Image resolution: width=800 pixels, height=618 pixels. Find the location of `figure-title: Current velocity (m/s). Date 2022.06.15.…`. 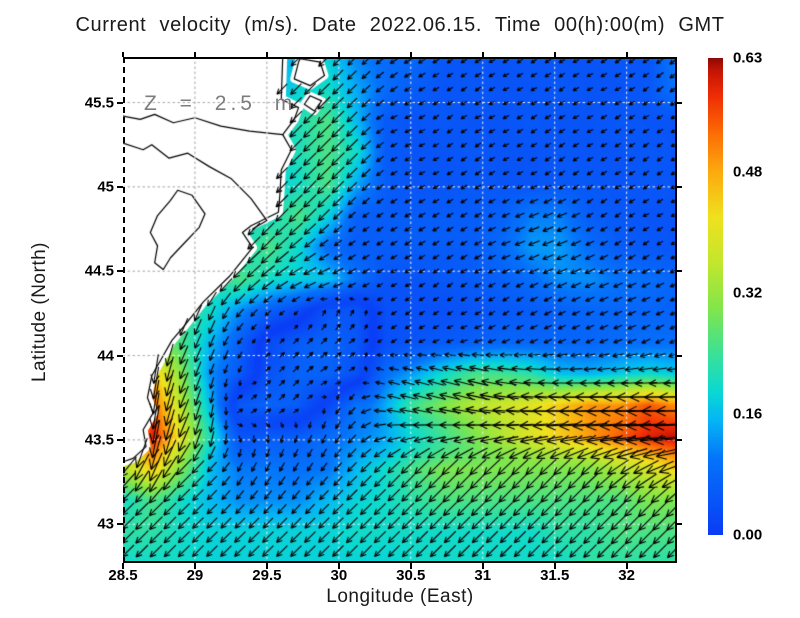

figure-title: Current velocity (m/s). Date 2022.06.15.… is located at coordinates (400, 25).